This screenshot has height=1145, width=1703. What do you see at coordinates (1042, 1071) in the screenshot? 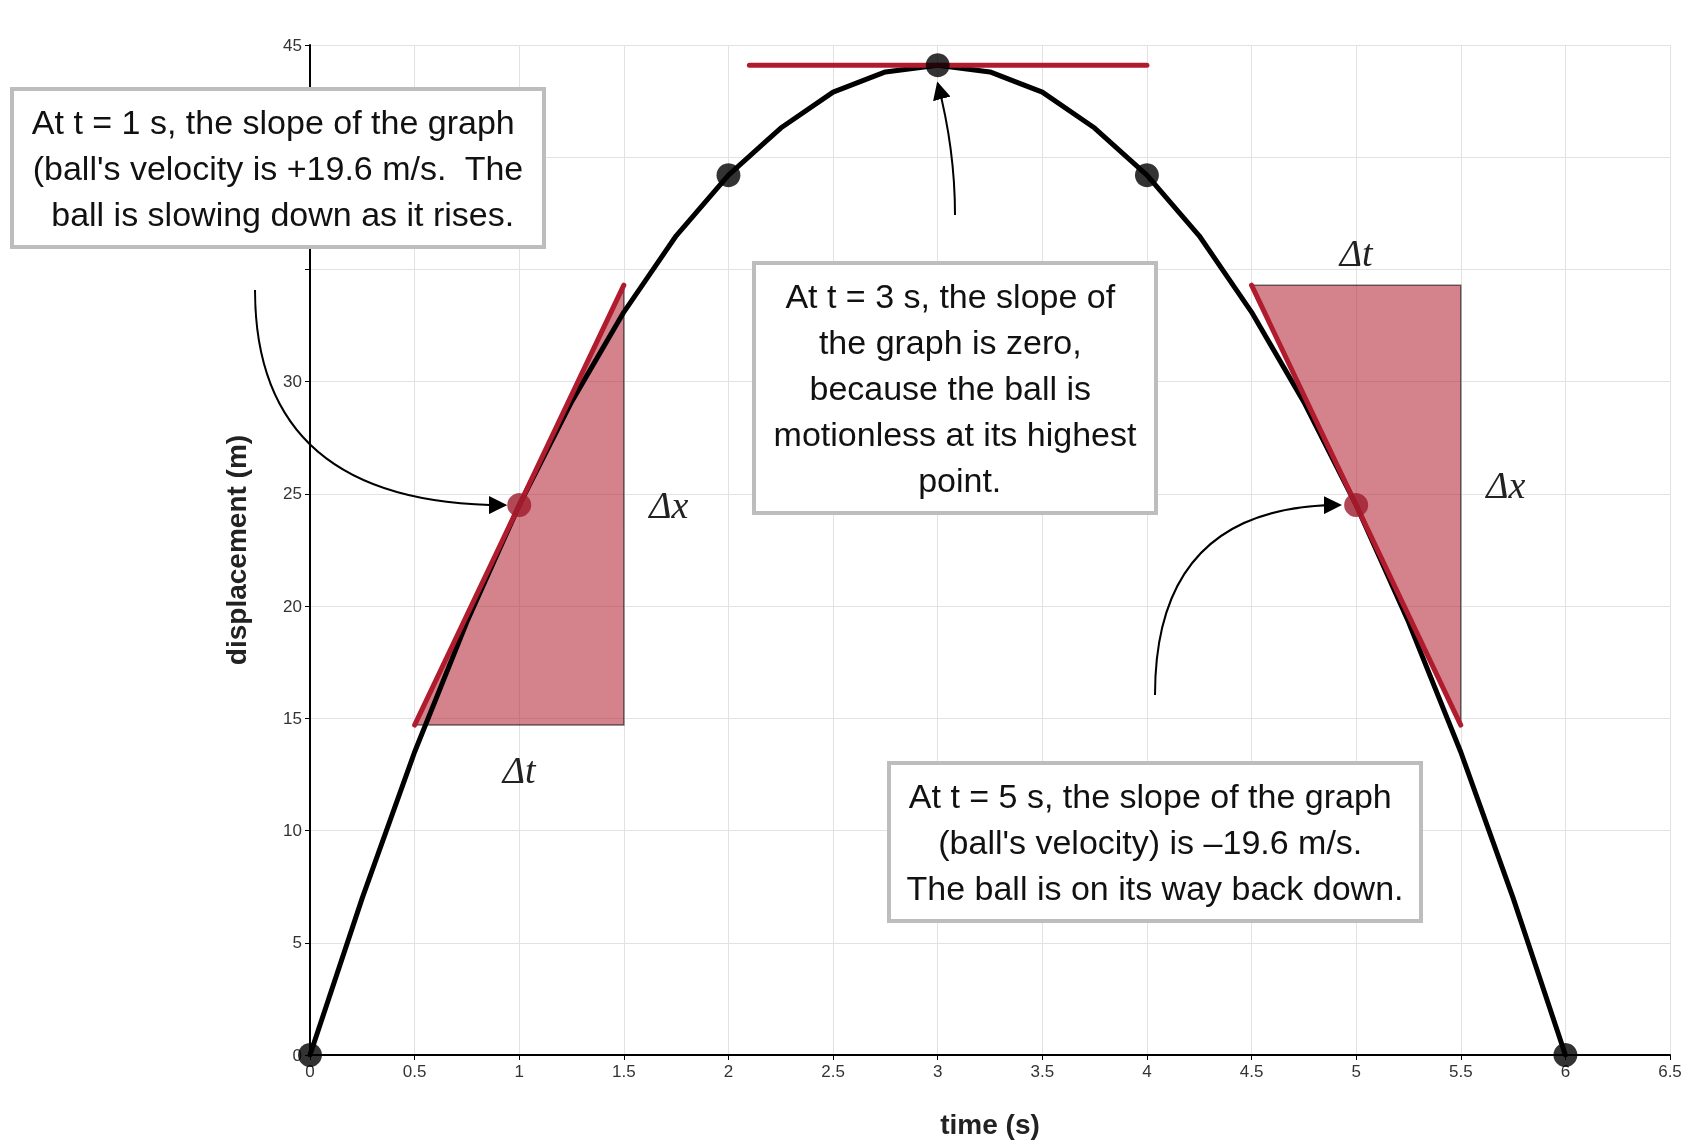
I see `x-tick-label: 3.5` at bounding box center [1042, 1071].